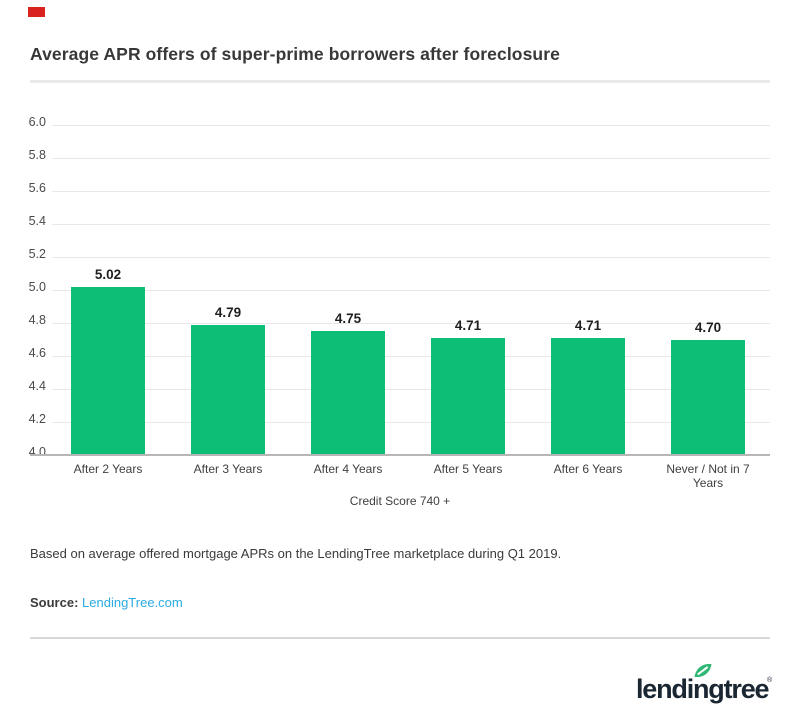  I want to click on y-axis-tick-label: 4.2, so click(37, 419).